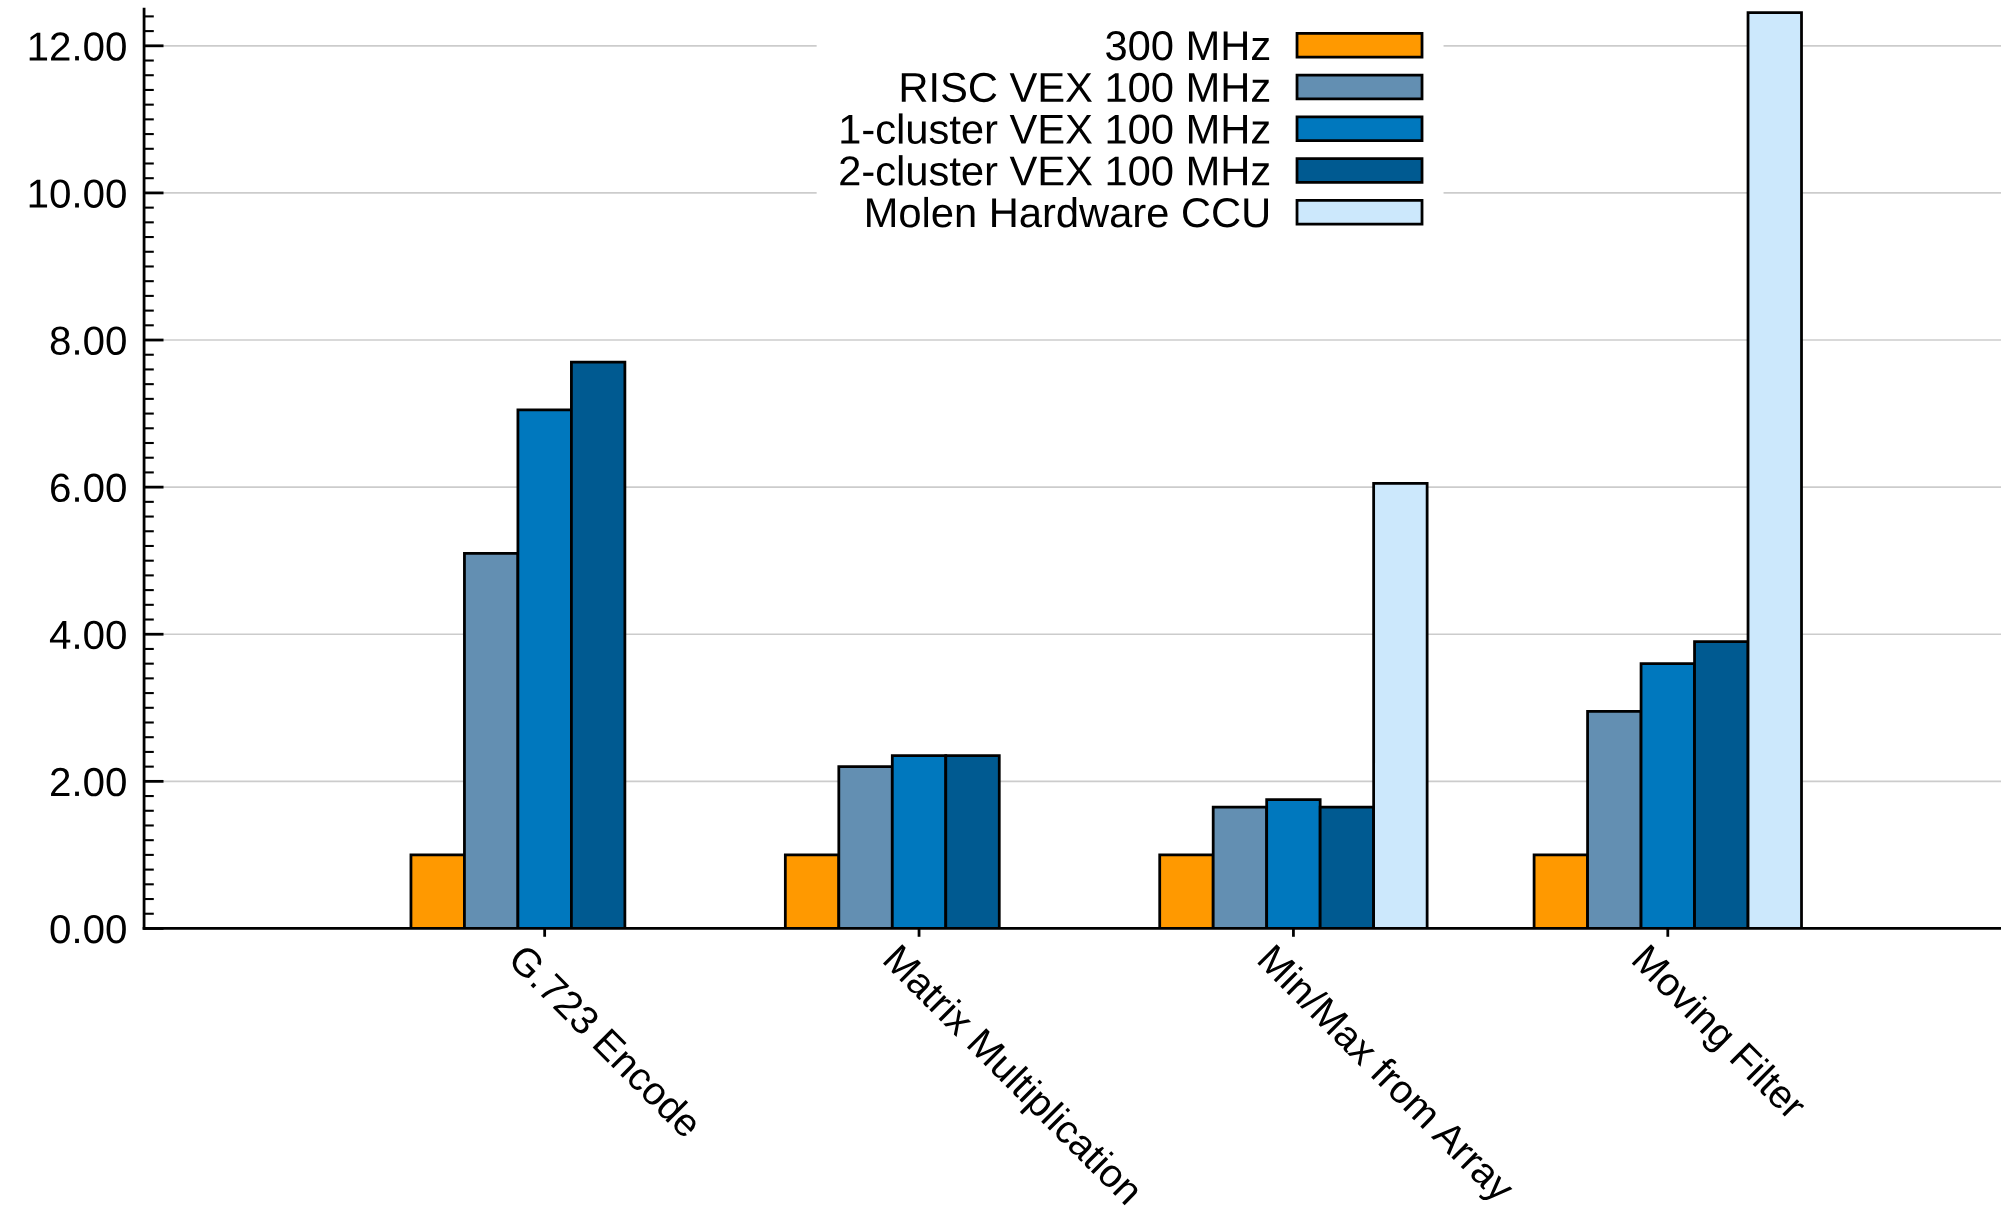 This screenshot has width=2001, height=1221. Describe the element at coordinates (77, 193) in the screenshot. I see `y-tick-label: 10.00` at that location.